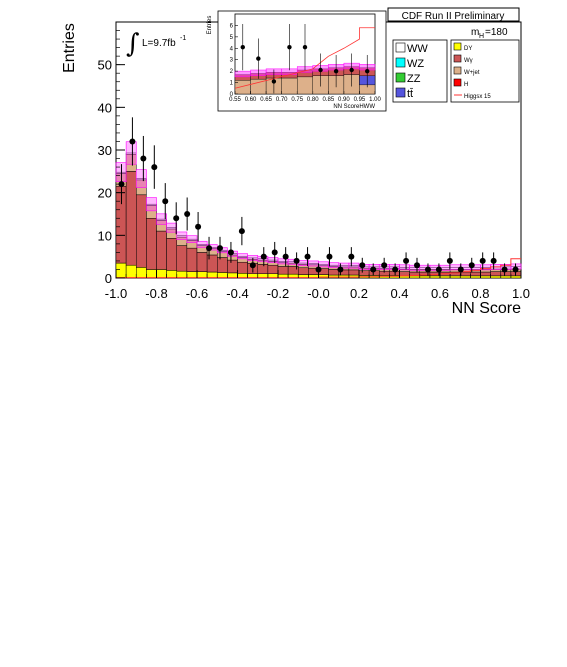 Image resolution: width=567 pixels, height=667 pixels. What do you see at coordinates (210, 25) in the screenshot?
I see `inset-y-label: Entries` at bounding box center [210, 25].